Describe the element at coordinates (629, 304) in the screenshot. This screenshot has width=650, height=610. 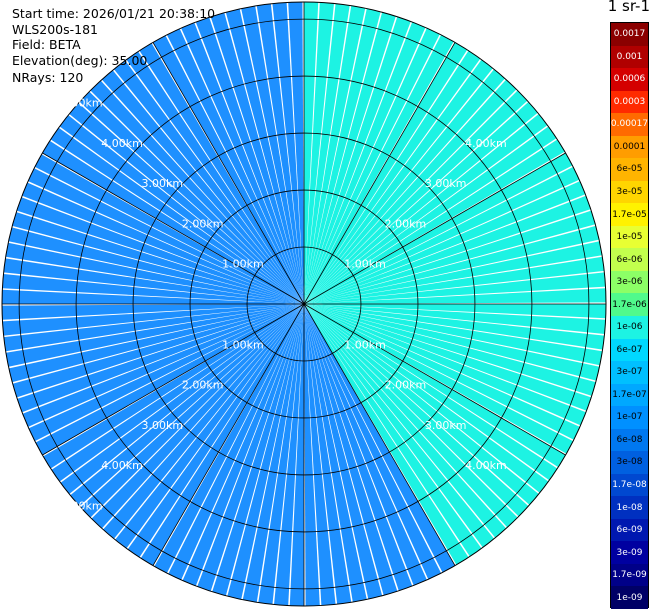
I see `colorbar-cell: 1.7e-06` at that location.